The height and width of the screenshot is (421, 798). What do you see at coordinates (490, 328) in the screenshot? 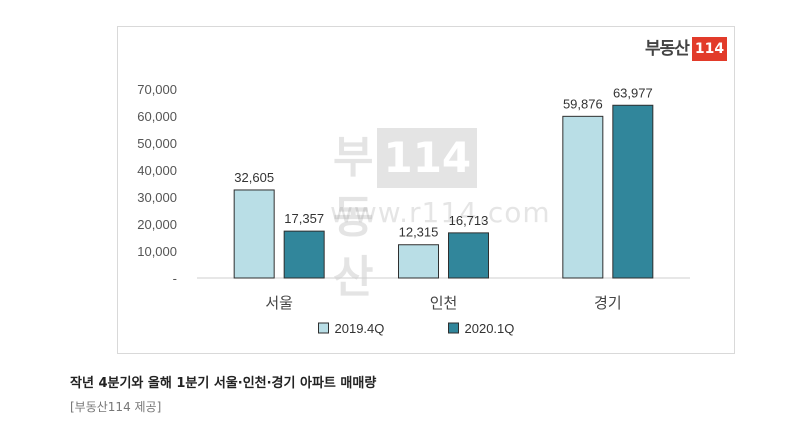
I see `legend-label: 2020.1Q` at bounding box center [490, 328].